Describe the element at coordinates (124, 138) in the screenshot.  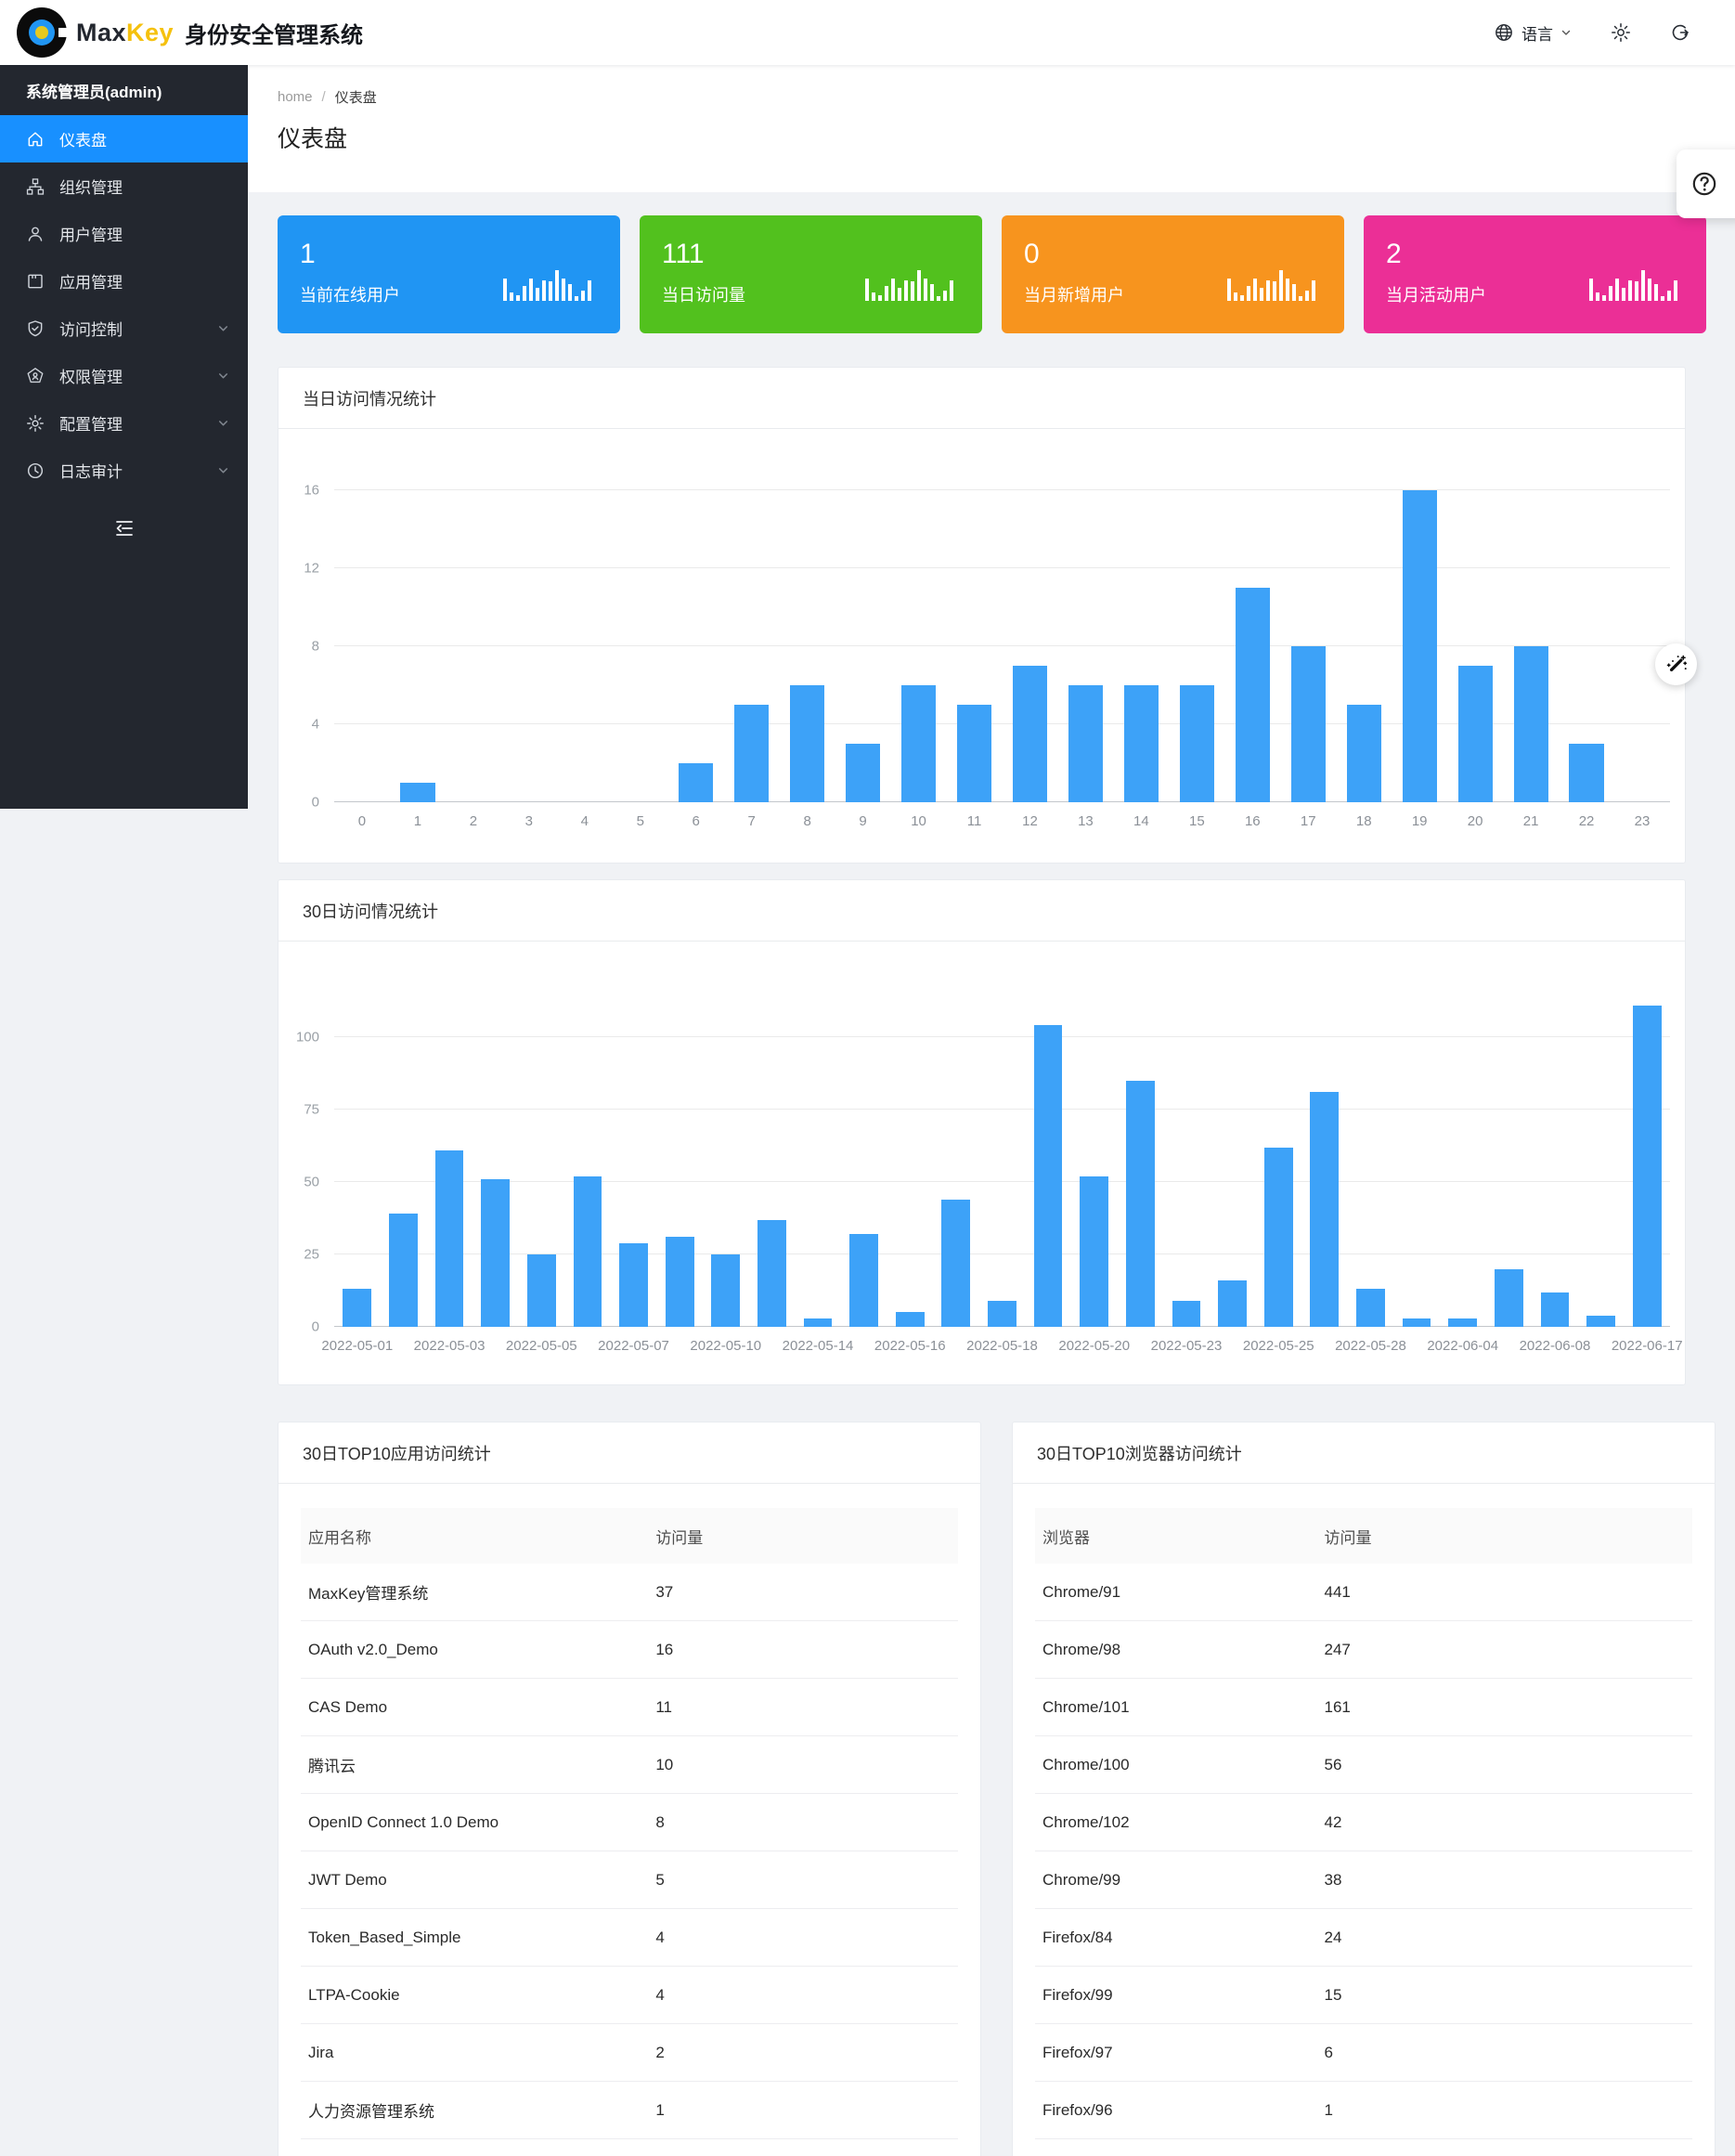
I see `sidebar-item-dashboard: 仪表盘` at that location.